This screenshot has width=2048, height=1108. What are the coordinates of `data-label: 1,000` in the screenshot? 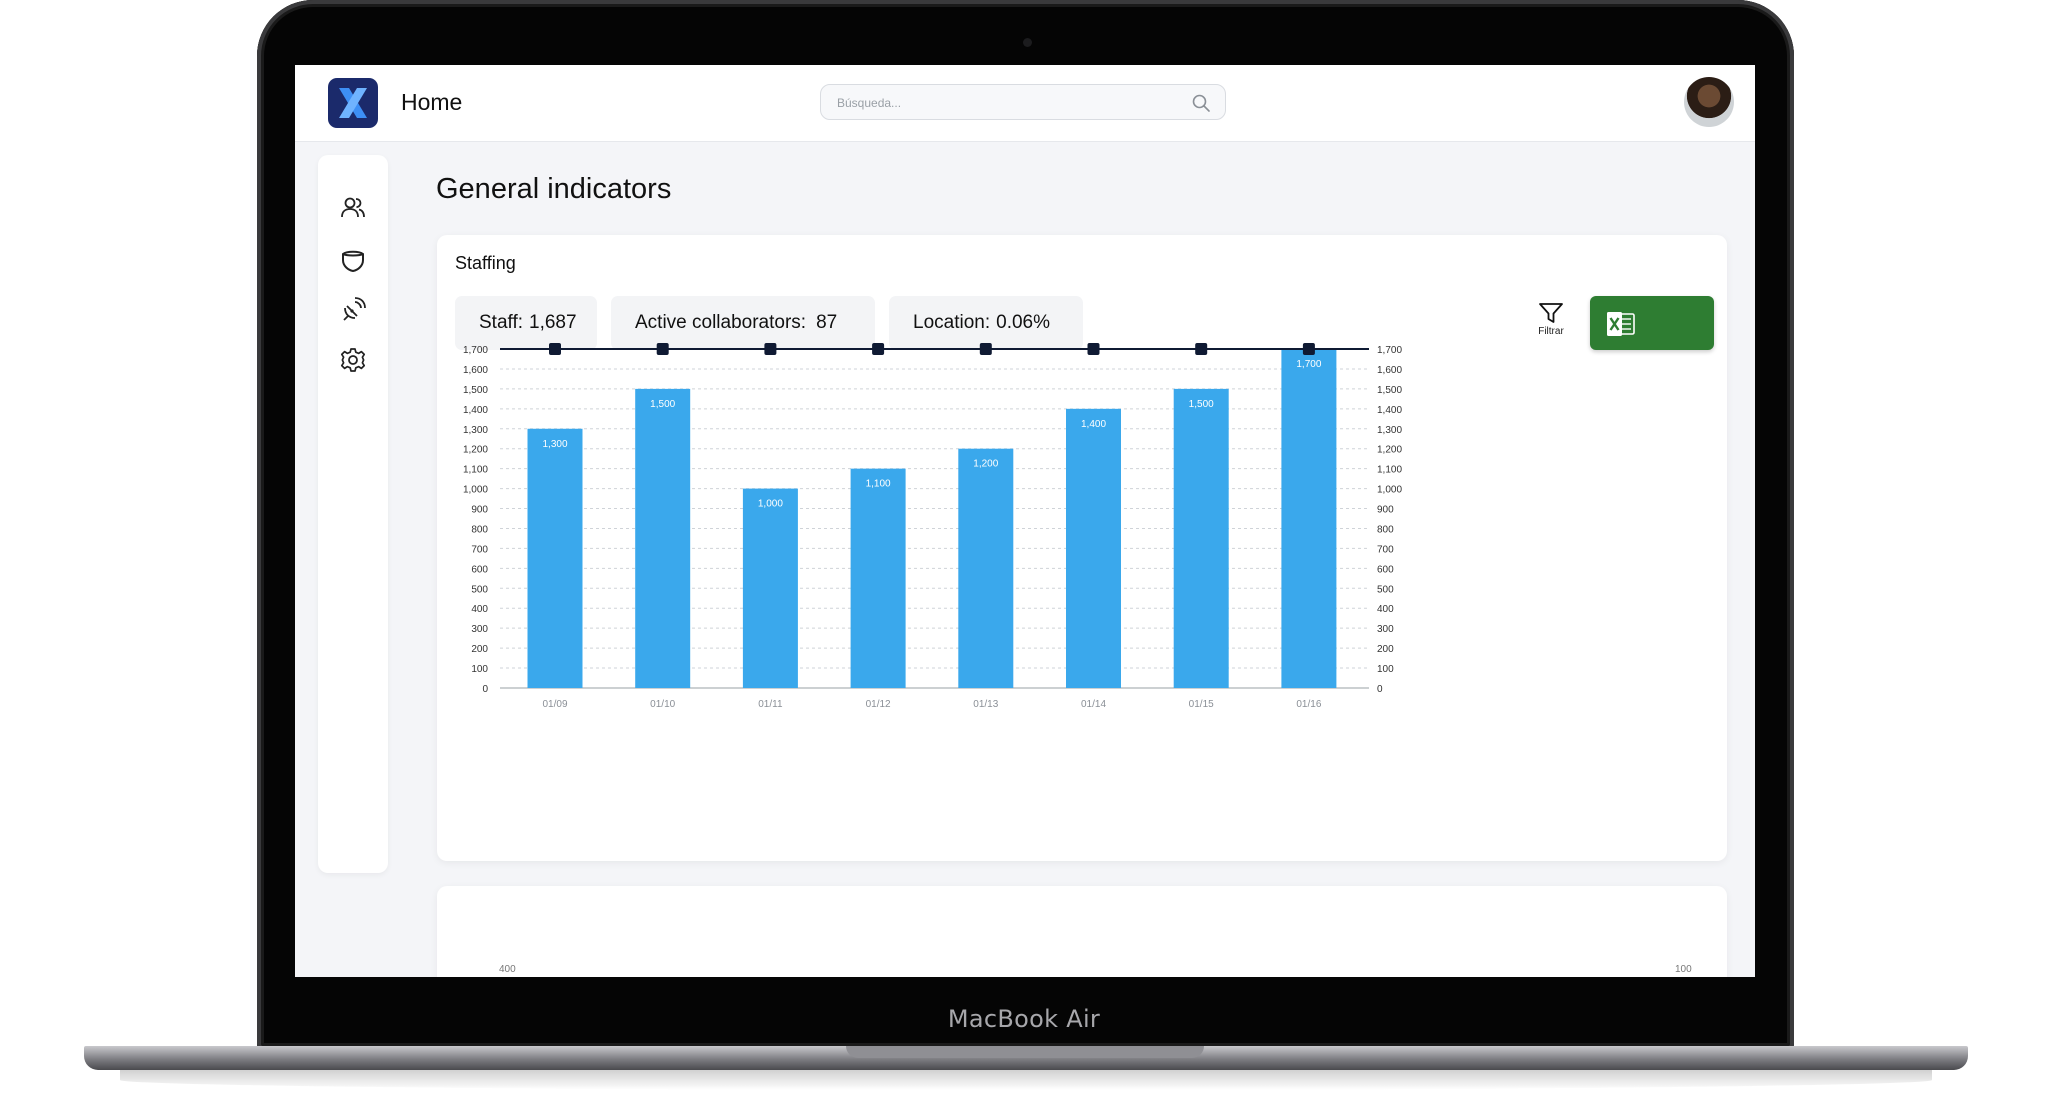 It's located at (770, 504).